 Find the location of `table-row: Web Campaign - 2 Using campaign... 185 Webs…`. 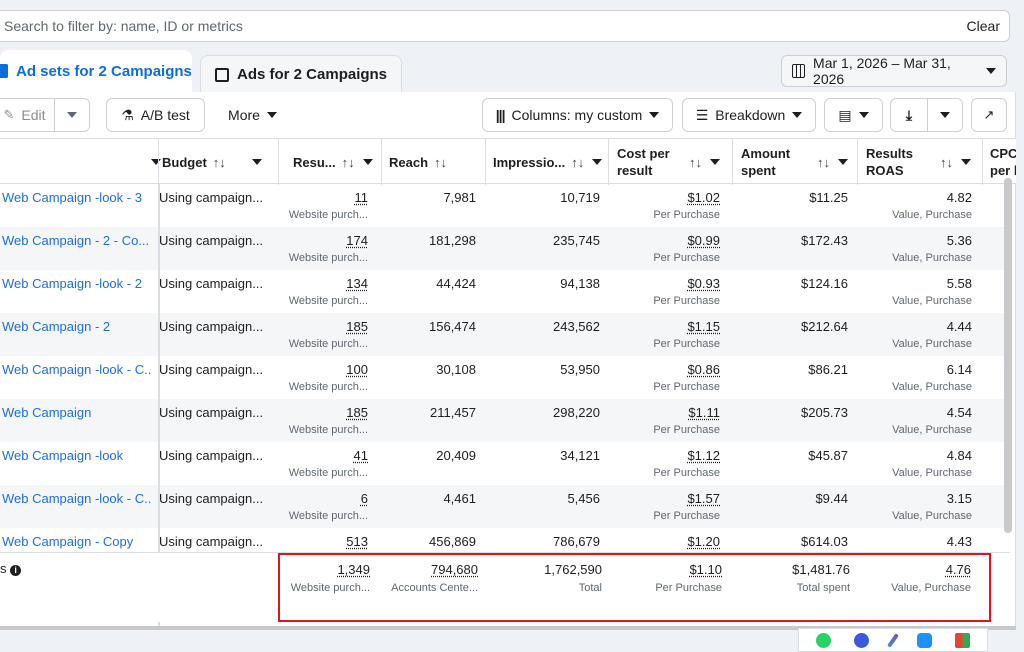

table-row: Web Campaign - 2 Using campaign... 185 Webs… is located at coordinates (505, 334).